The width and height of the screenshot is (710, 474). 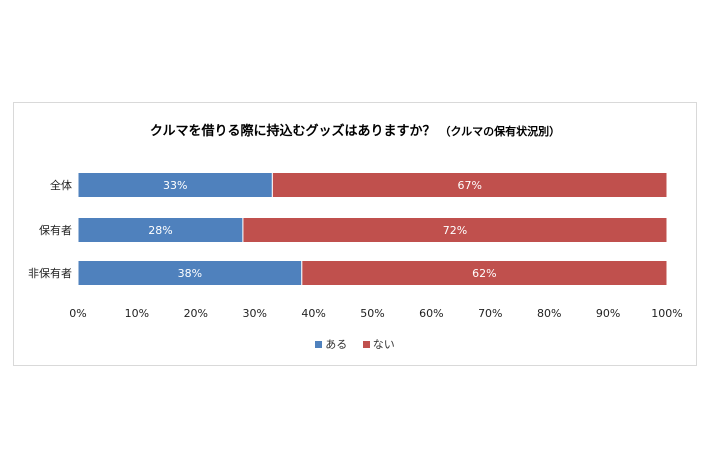 What do you see at coordinates (336, 344) in the screenshot?
I see `legend-label-aru: ある` at bounding box center [336, 344].